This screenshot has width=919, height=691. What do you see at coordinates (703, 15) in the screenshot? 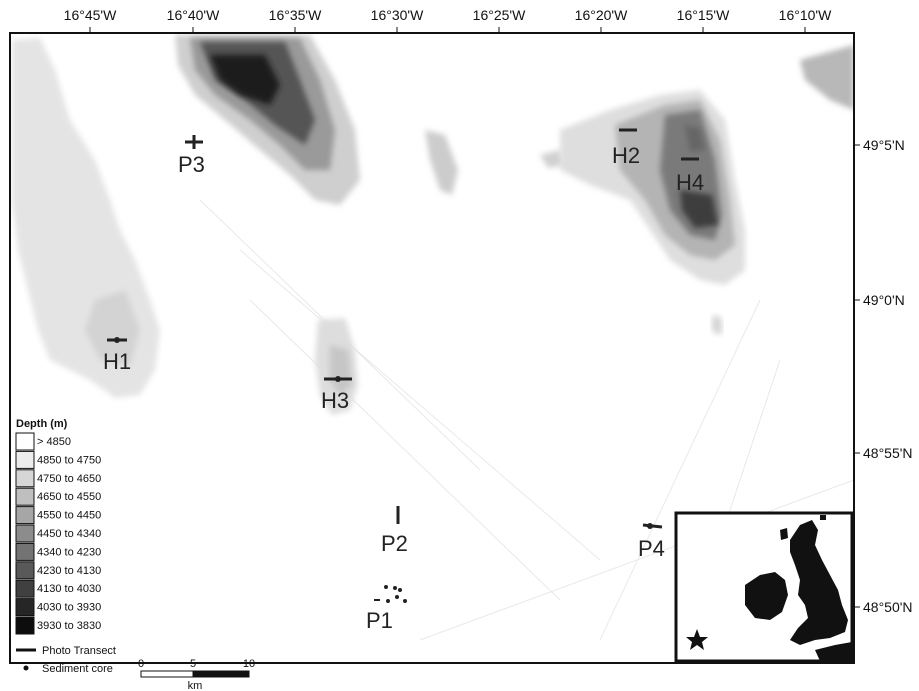
I see `longitude-label: 16°15'W` at bounding box center [703, 15].